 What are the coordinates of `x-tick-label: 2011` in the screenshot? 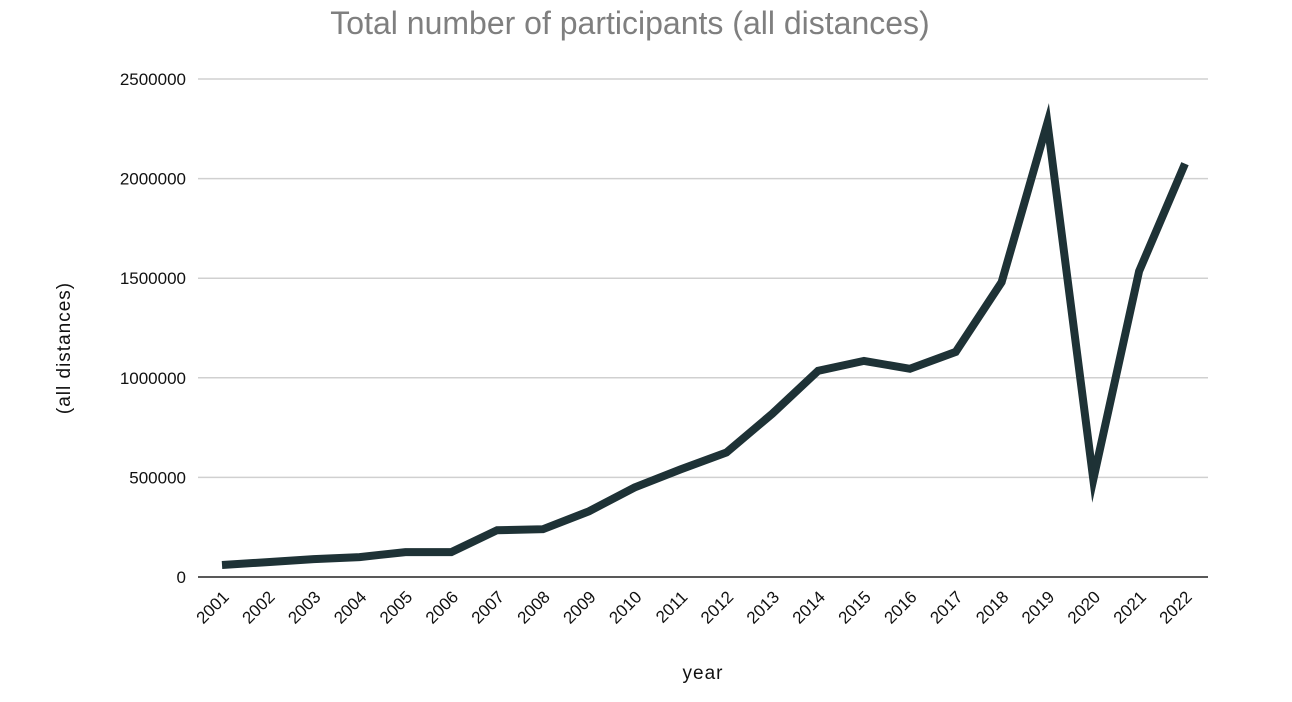 It's located at (671, 606).